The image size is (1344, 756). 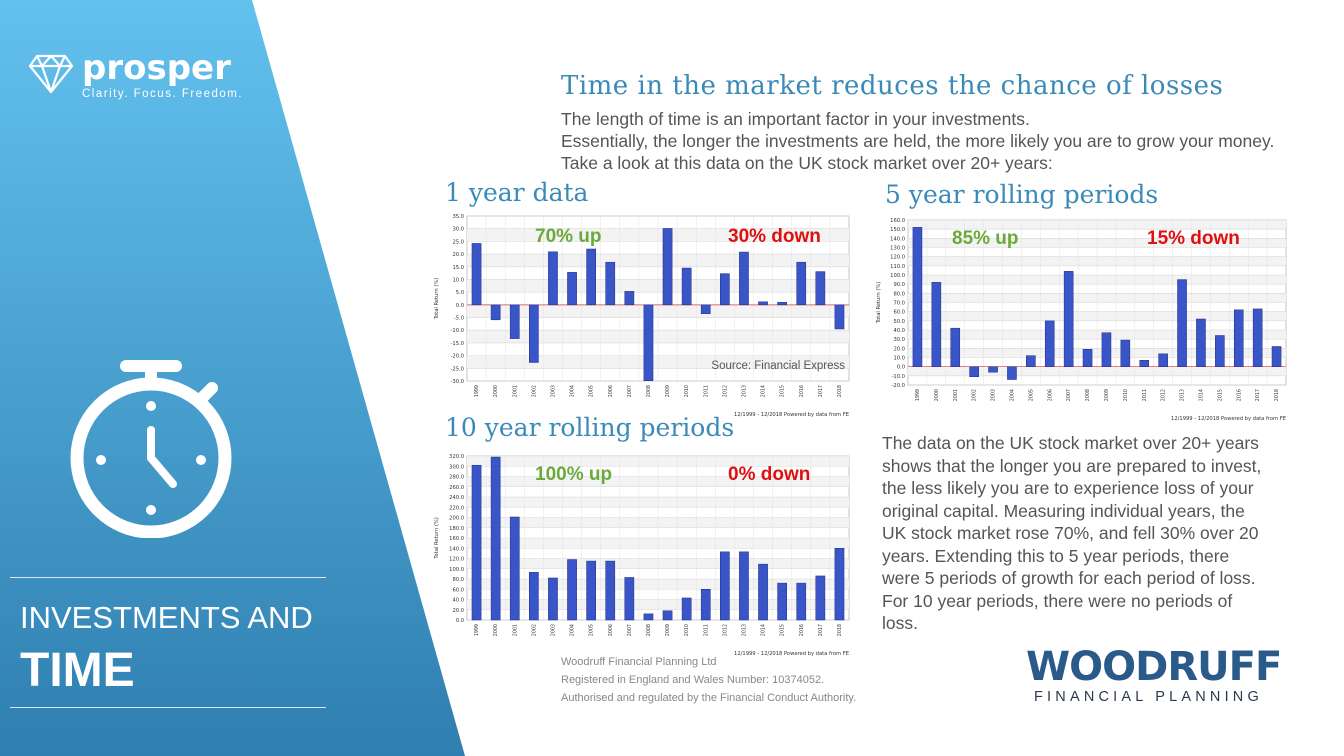 I want to click on y-tick-label: 140.0, so click(x=897, y=239).